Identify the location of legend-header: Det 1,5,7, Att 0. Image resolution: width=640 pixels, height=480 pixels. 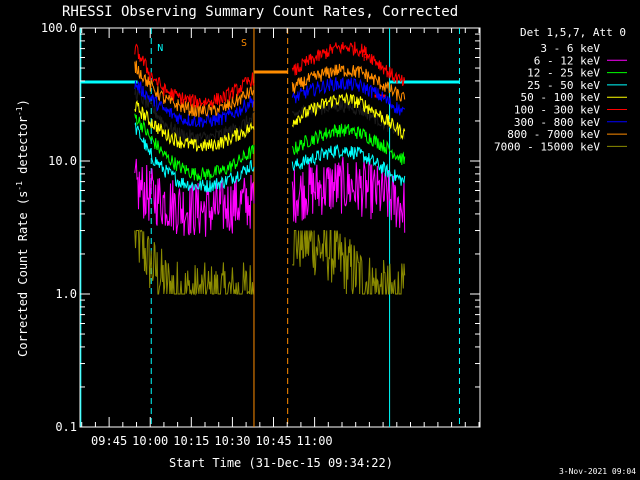
(573, 32).